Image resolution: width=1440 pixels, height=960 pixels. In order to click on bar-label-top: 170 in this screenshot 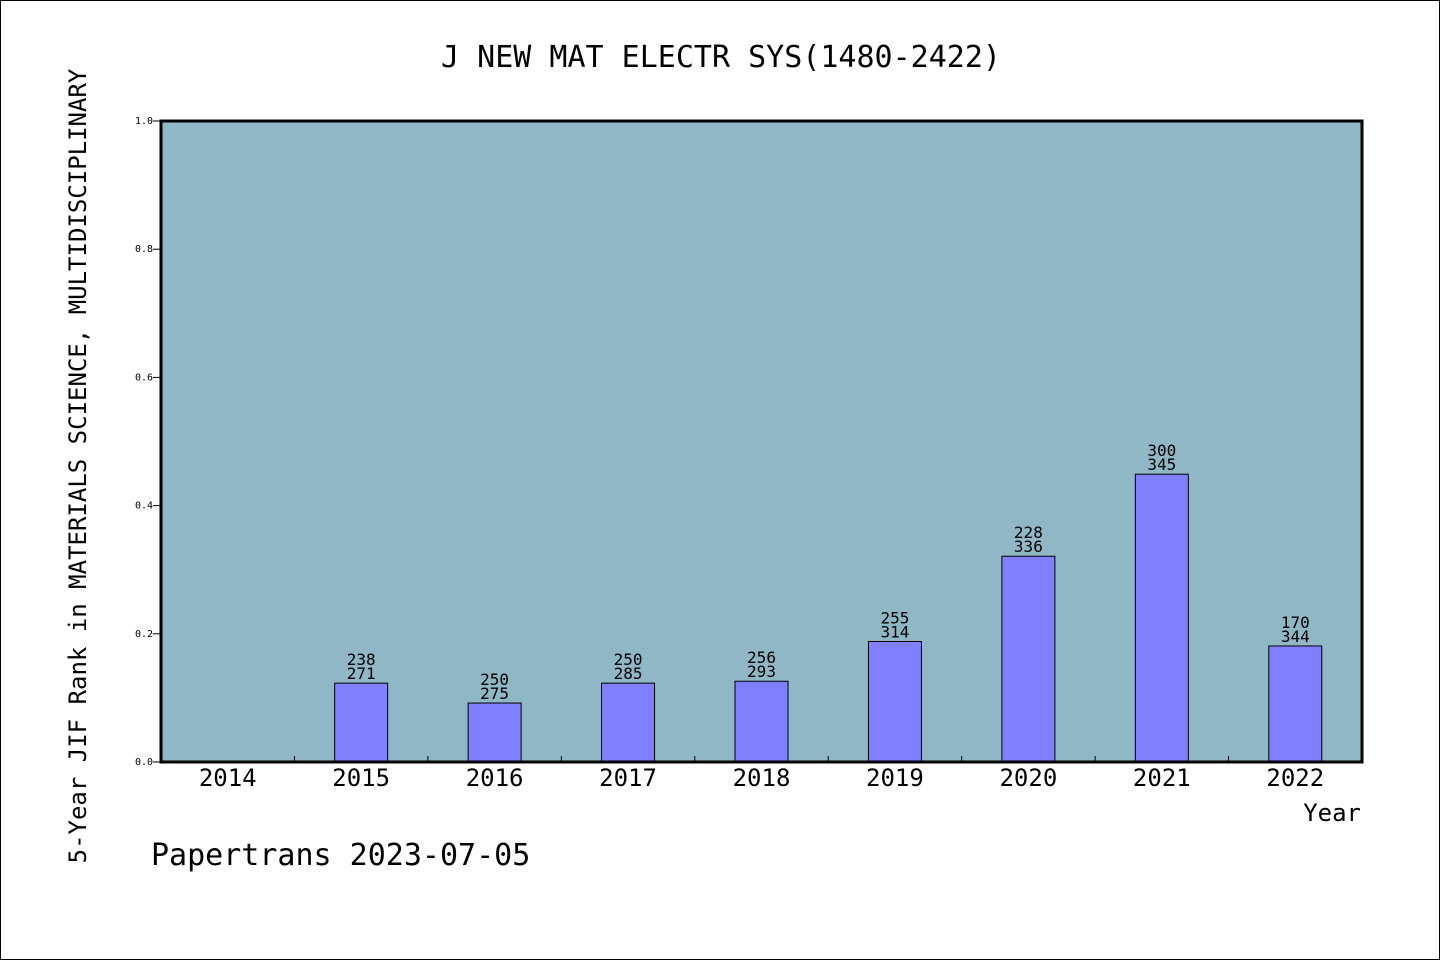, I will do `click(1295, 622)`.